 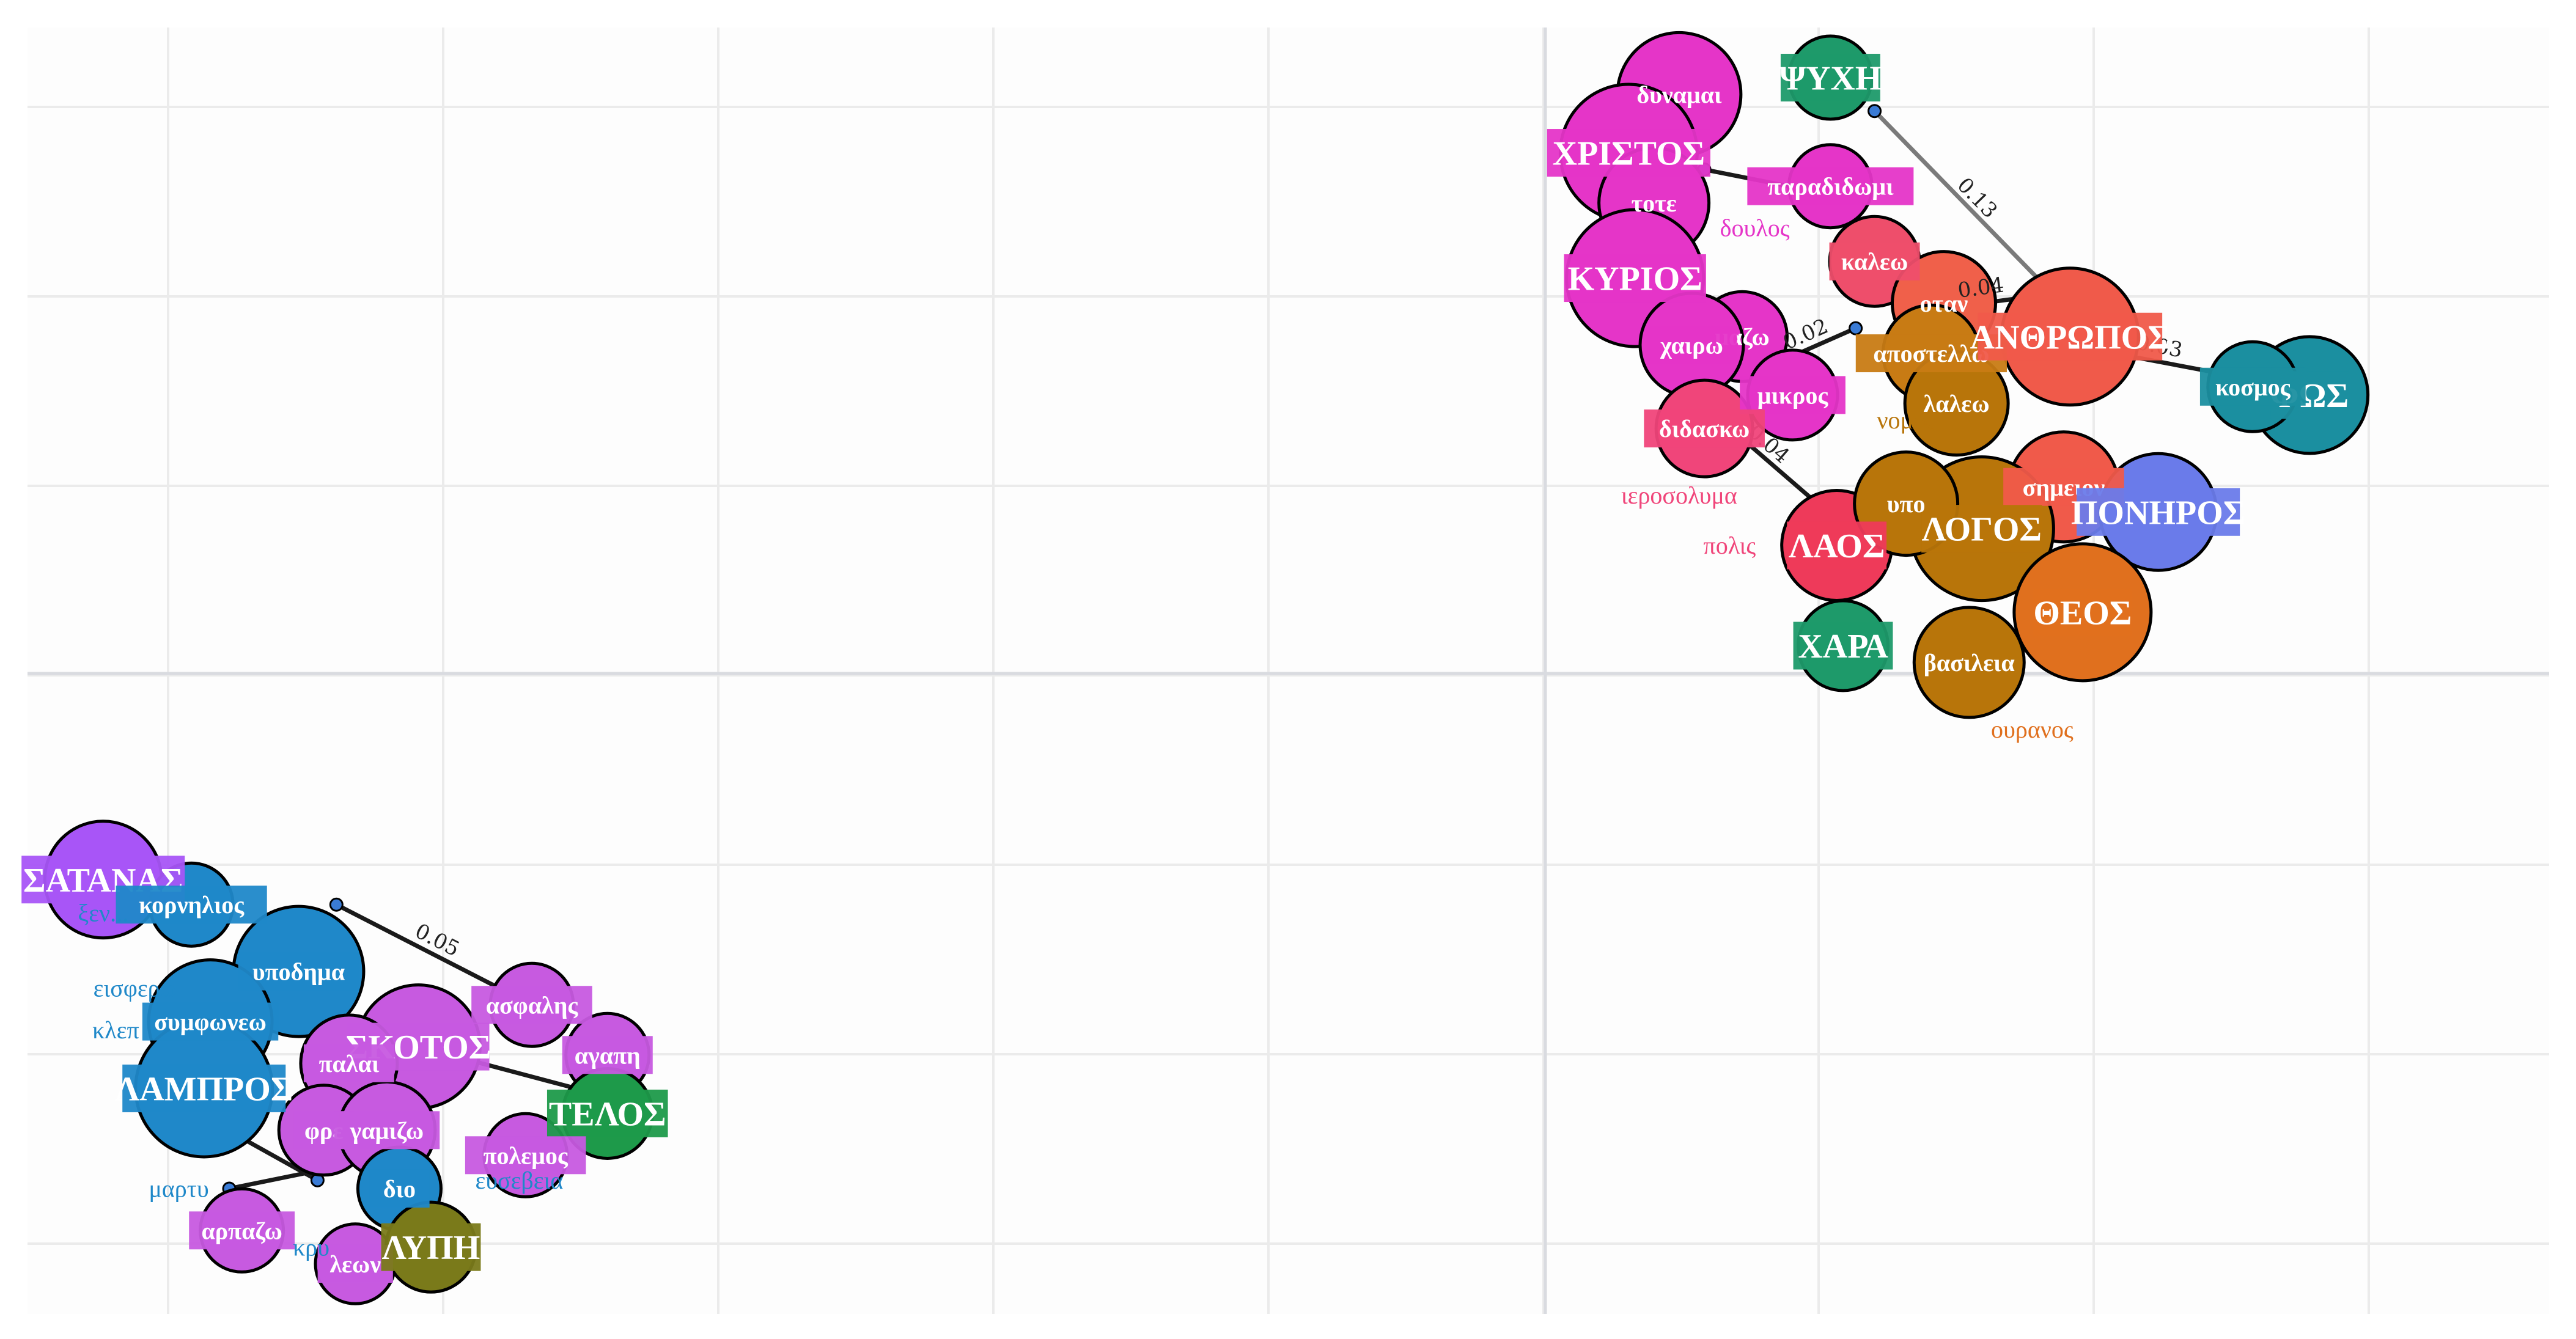 I want to click on node-label: ΛΥΠΗ, so click(x=431, y=1248).